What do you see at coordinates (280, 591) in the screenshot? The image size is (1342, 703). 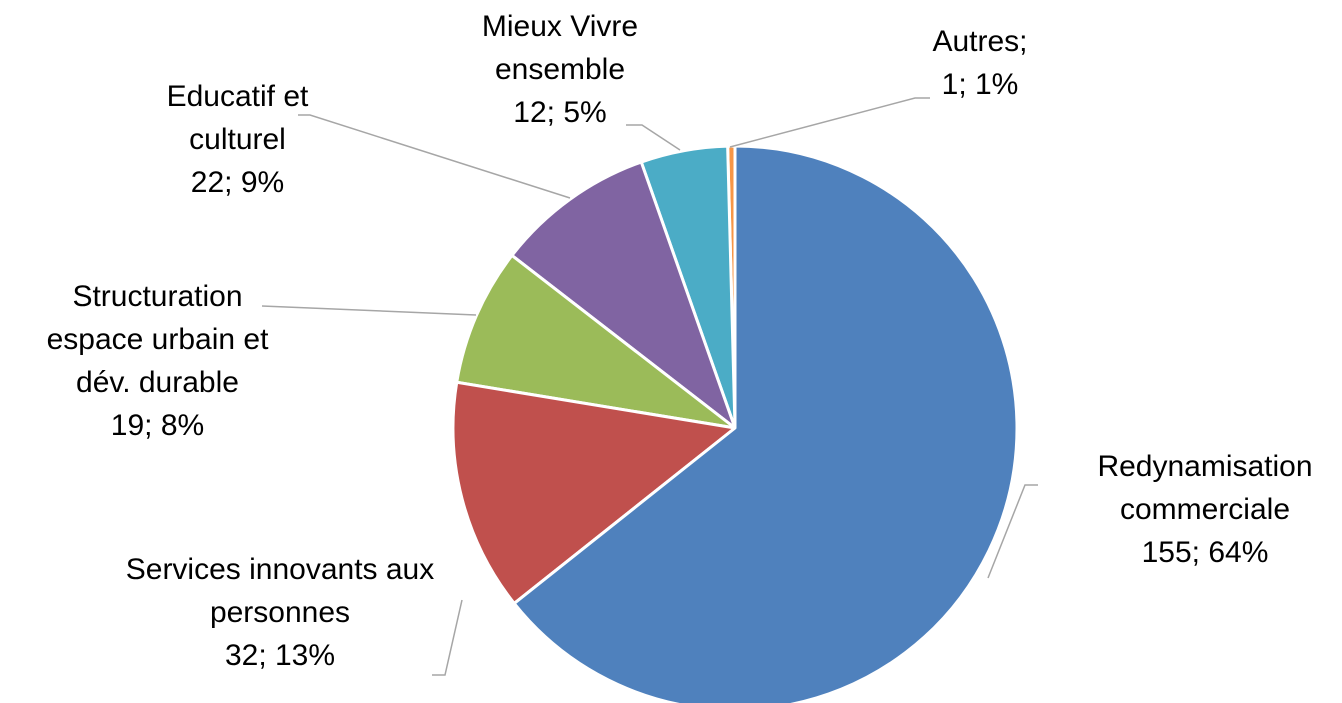 I see `category-label: Services innovants aux personnes` at bounding box center [280, 591].